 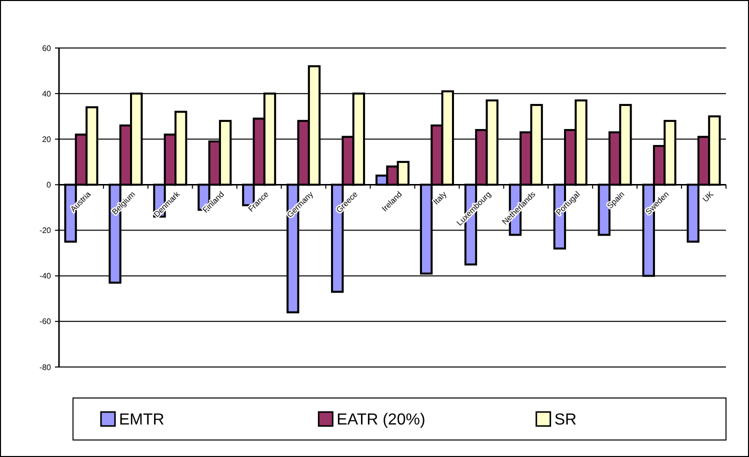 What do you see at coordinates (49, 185) in the screenshot?
I see `y-tick-label: 0` at bounding box center [49, 185].